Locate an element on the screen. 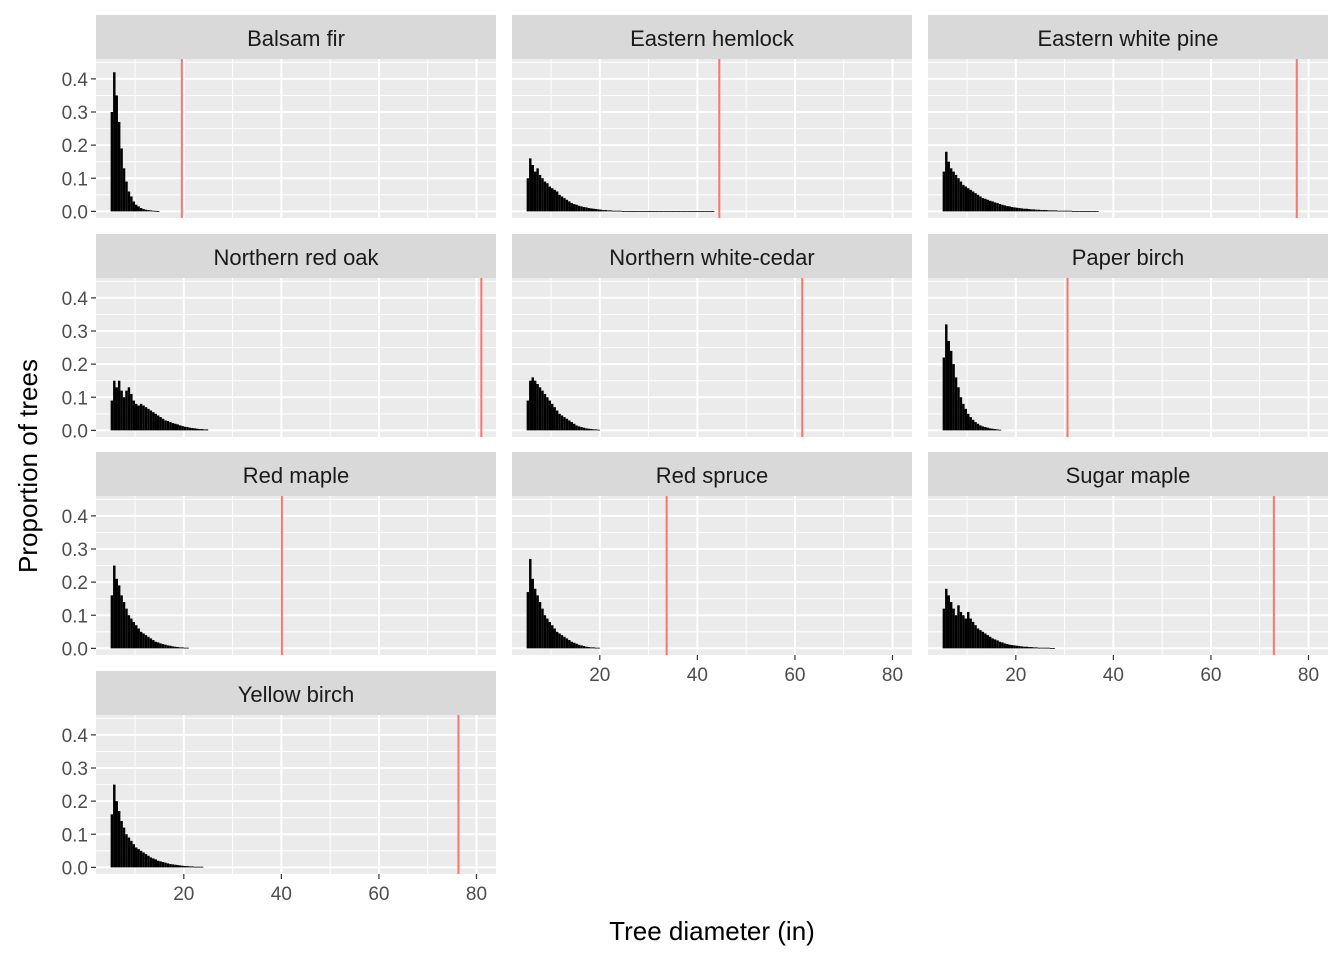 This screenshot has height=960, width=1344. histogram-red-spruce is located at coordinates (563, 603).